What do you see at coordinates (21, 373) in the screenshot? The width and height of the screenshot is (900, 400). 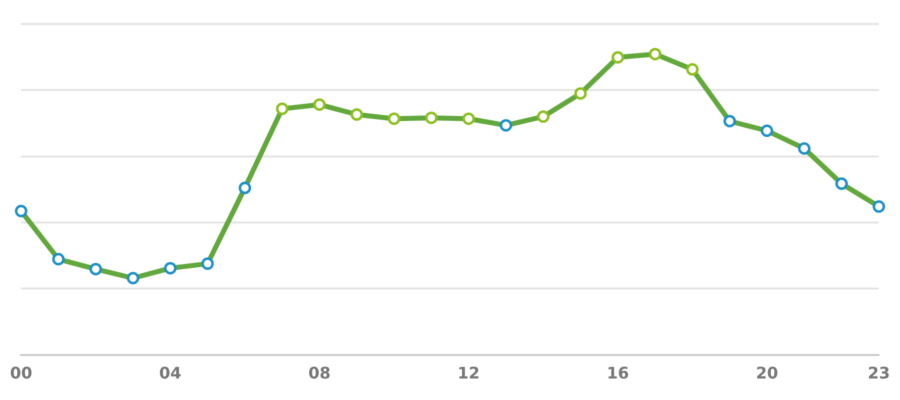 I see `x-tick-label: 00` at bounding box center [21, 373].